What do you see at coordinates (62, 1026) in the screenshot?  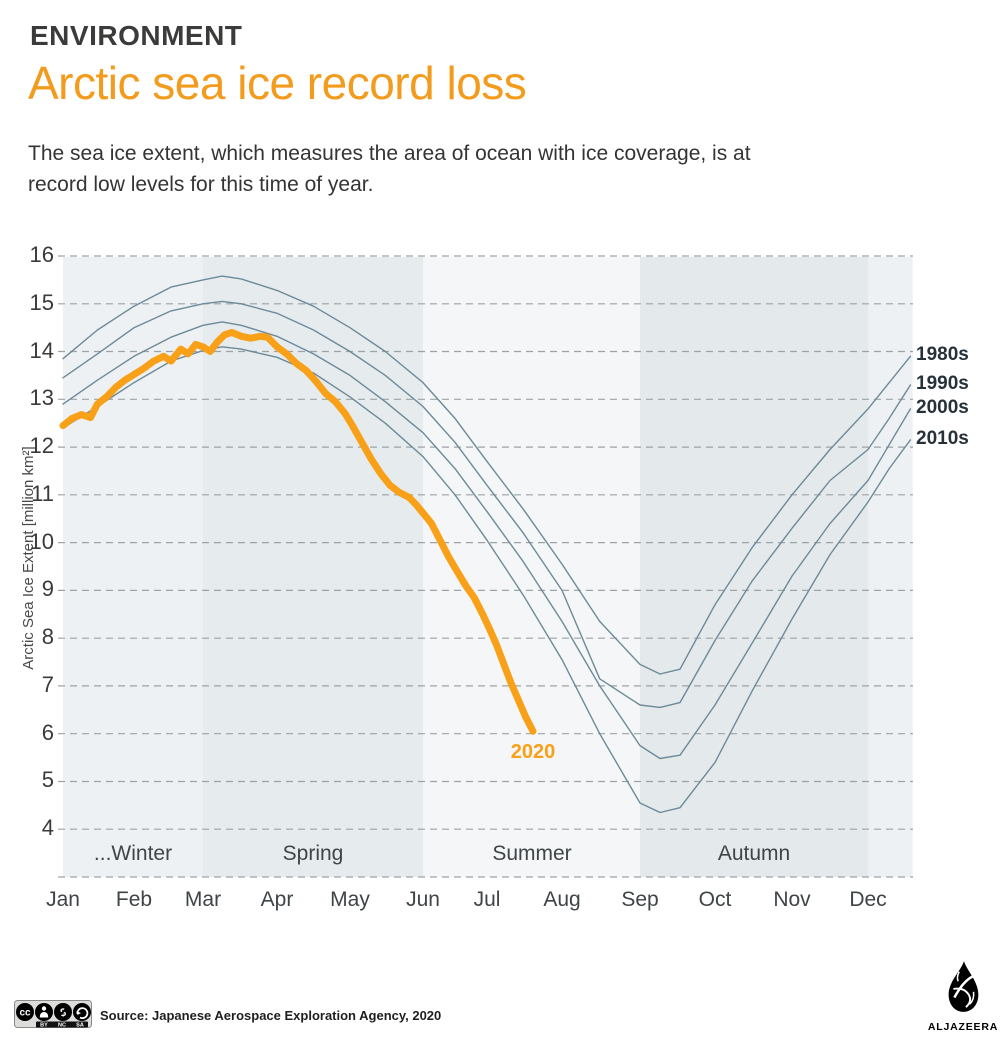 I see `cc-nc-label: NC` at bounding box center [62, 1026].